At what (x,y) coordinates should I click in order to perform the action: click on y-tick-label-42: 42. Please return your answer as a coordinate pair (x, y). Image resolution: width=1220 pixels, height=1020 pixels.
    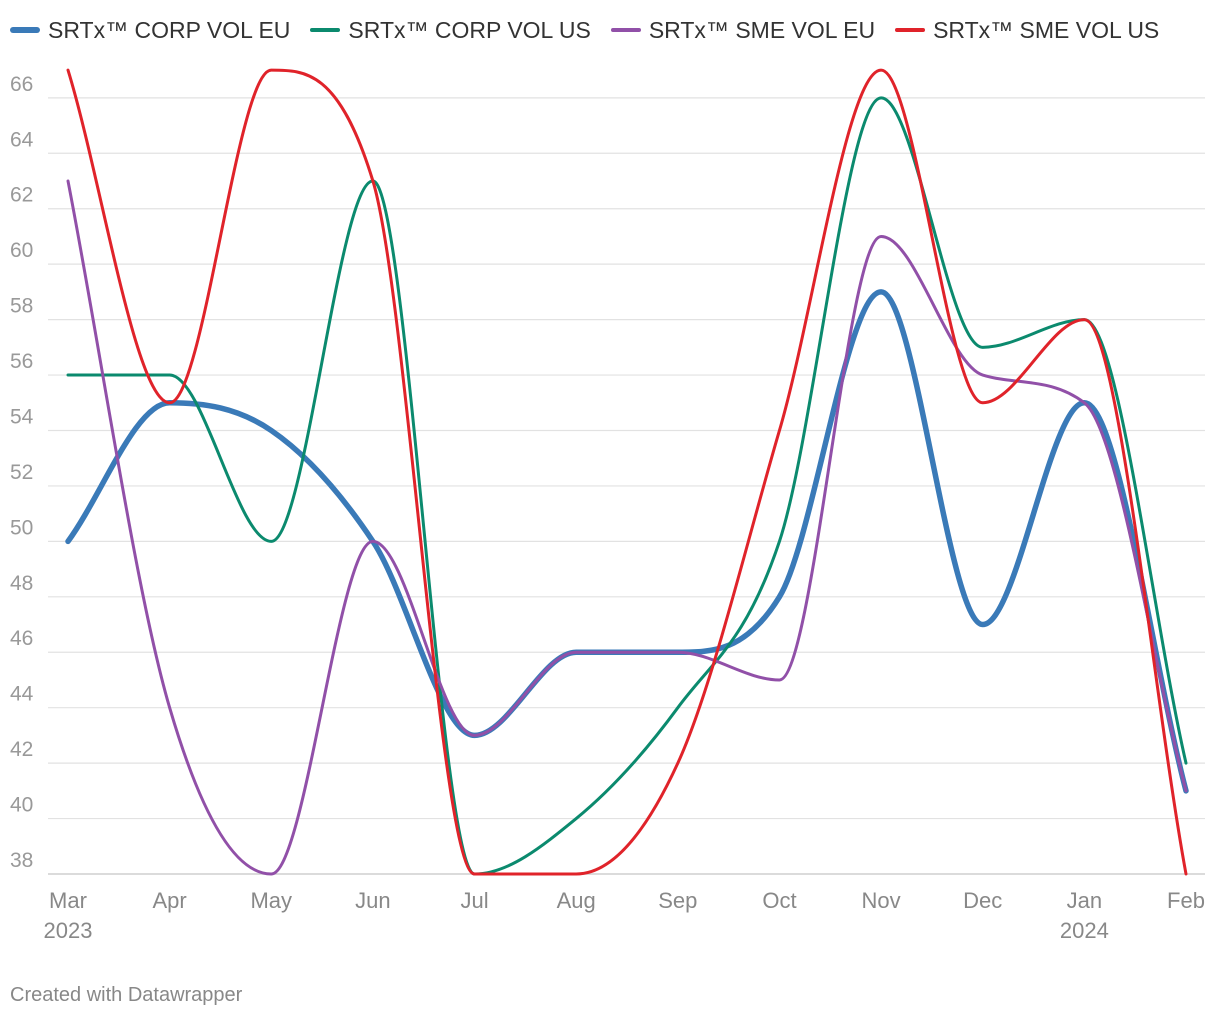
    Looking at the image, I should click on (21, 749).